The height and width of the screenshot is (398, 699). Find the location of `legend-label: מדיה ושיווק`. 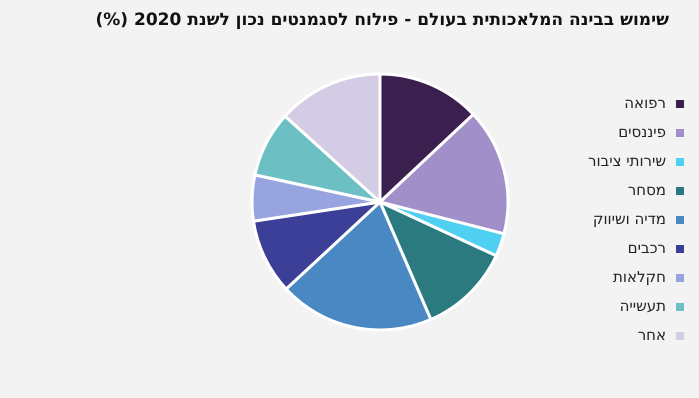

legend-label: מדיה ושיווק is located at coordinates (629, 219).